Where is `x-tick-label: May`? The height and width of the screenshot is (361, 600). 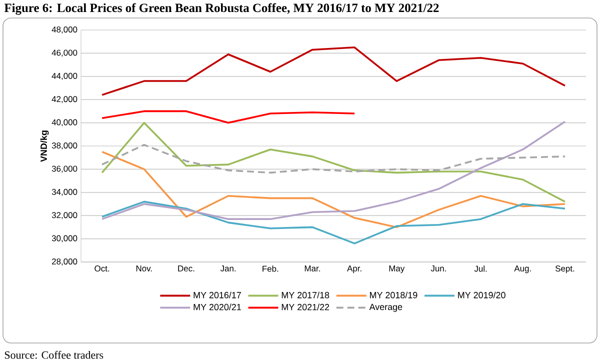
x-tick-label: May is located at coordinates (397, 270).